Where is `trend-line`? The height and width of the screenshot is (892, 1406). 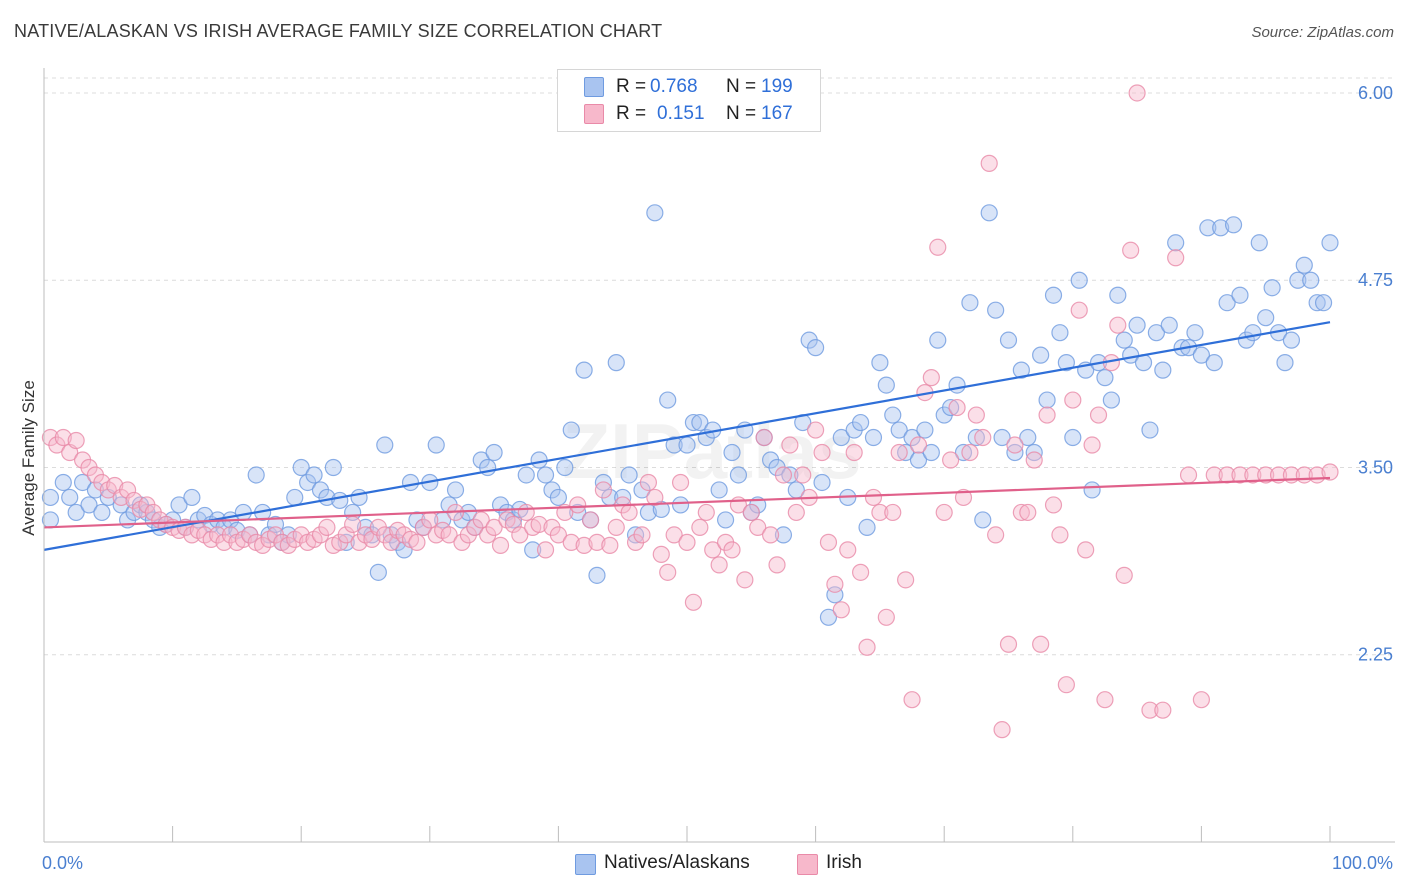
trend-line is located at coordinates (687, 502).